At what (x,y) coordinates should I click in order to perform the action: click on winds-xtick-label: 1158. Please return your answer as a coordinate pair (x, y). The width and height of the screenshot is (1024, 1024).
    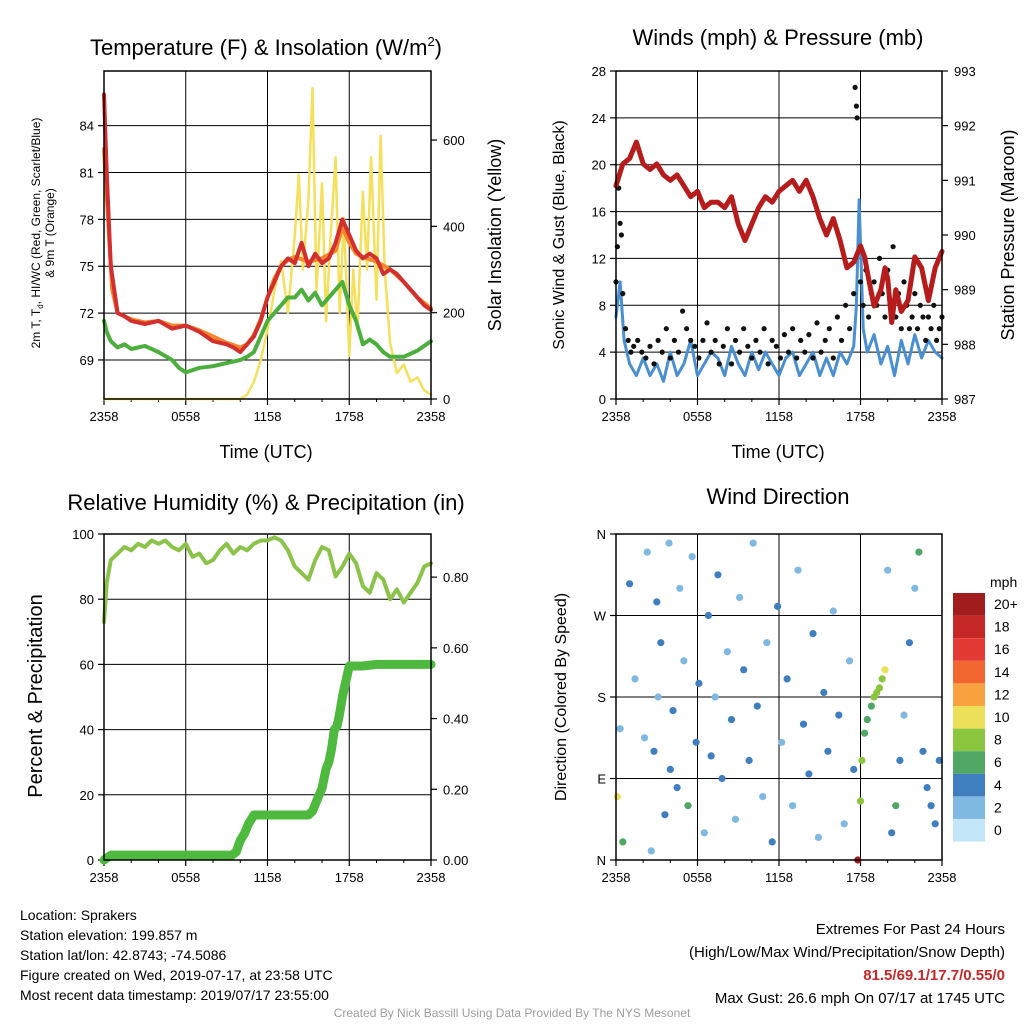
    Looking at the image, I should click on (779, 416).